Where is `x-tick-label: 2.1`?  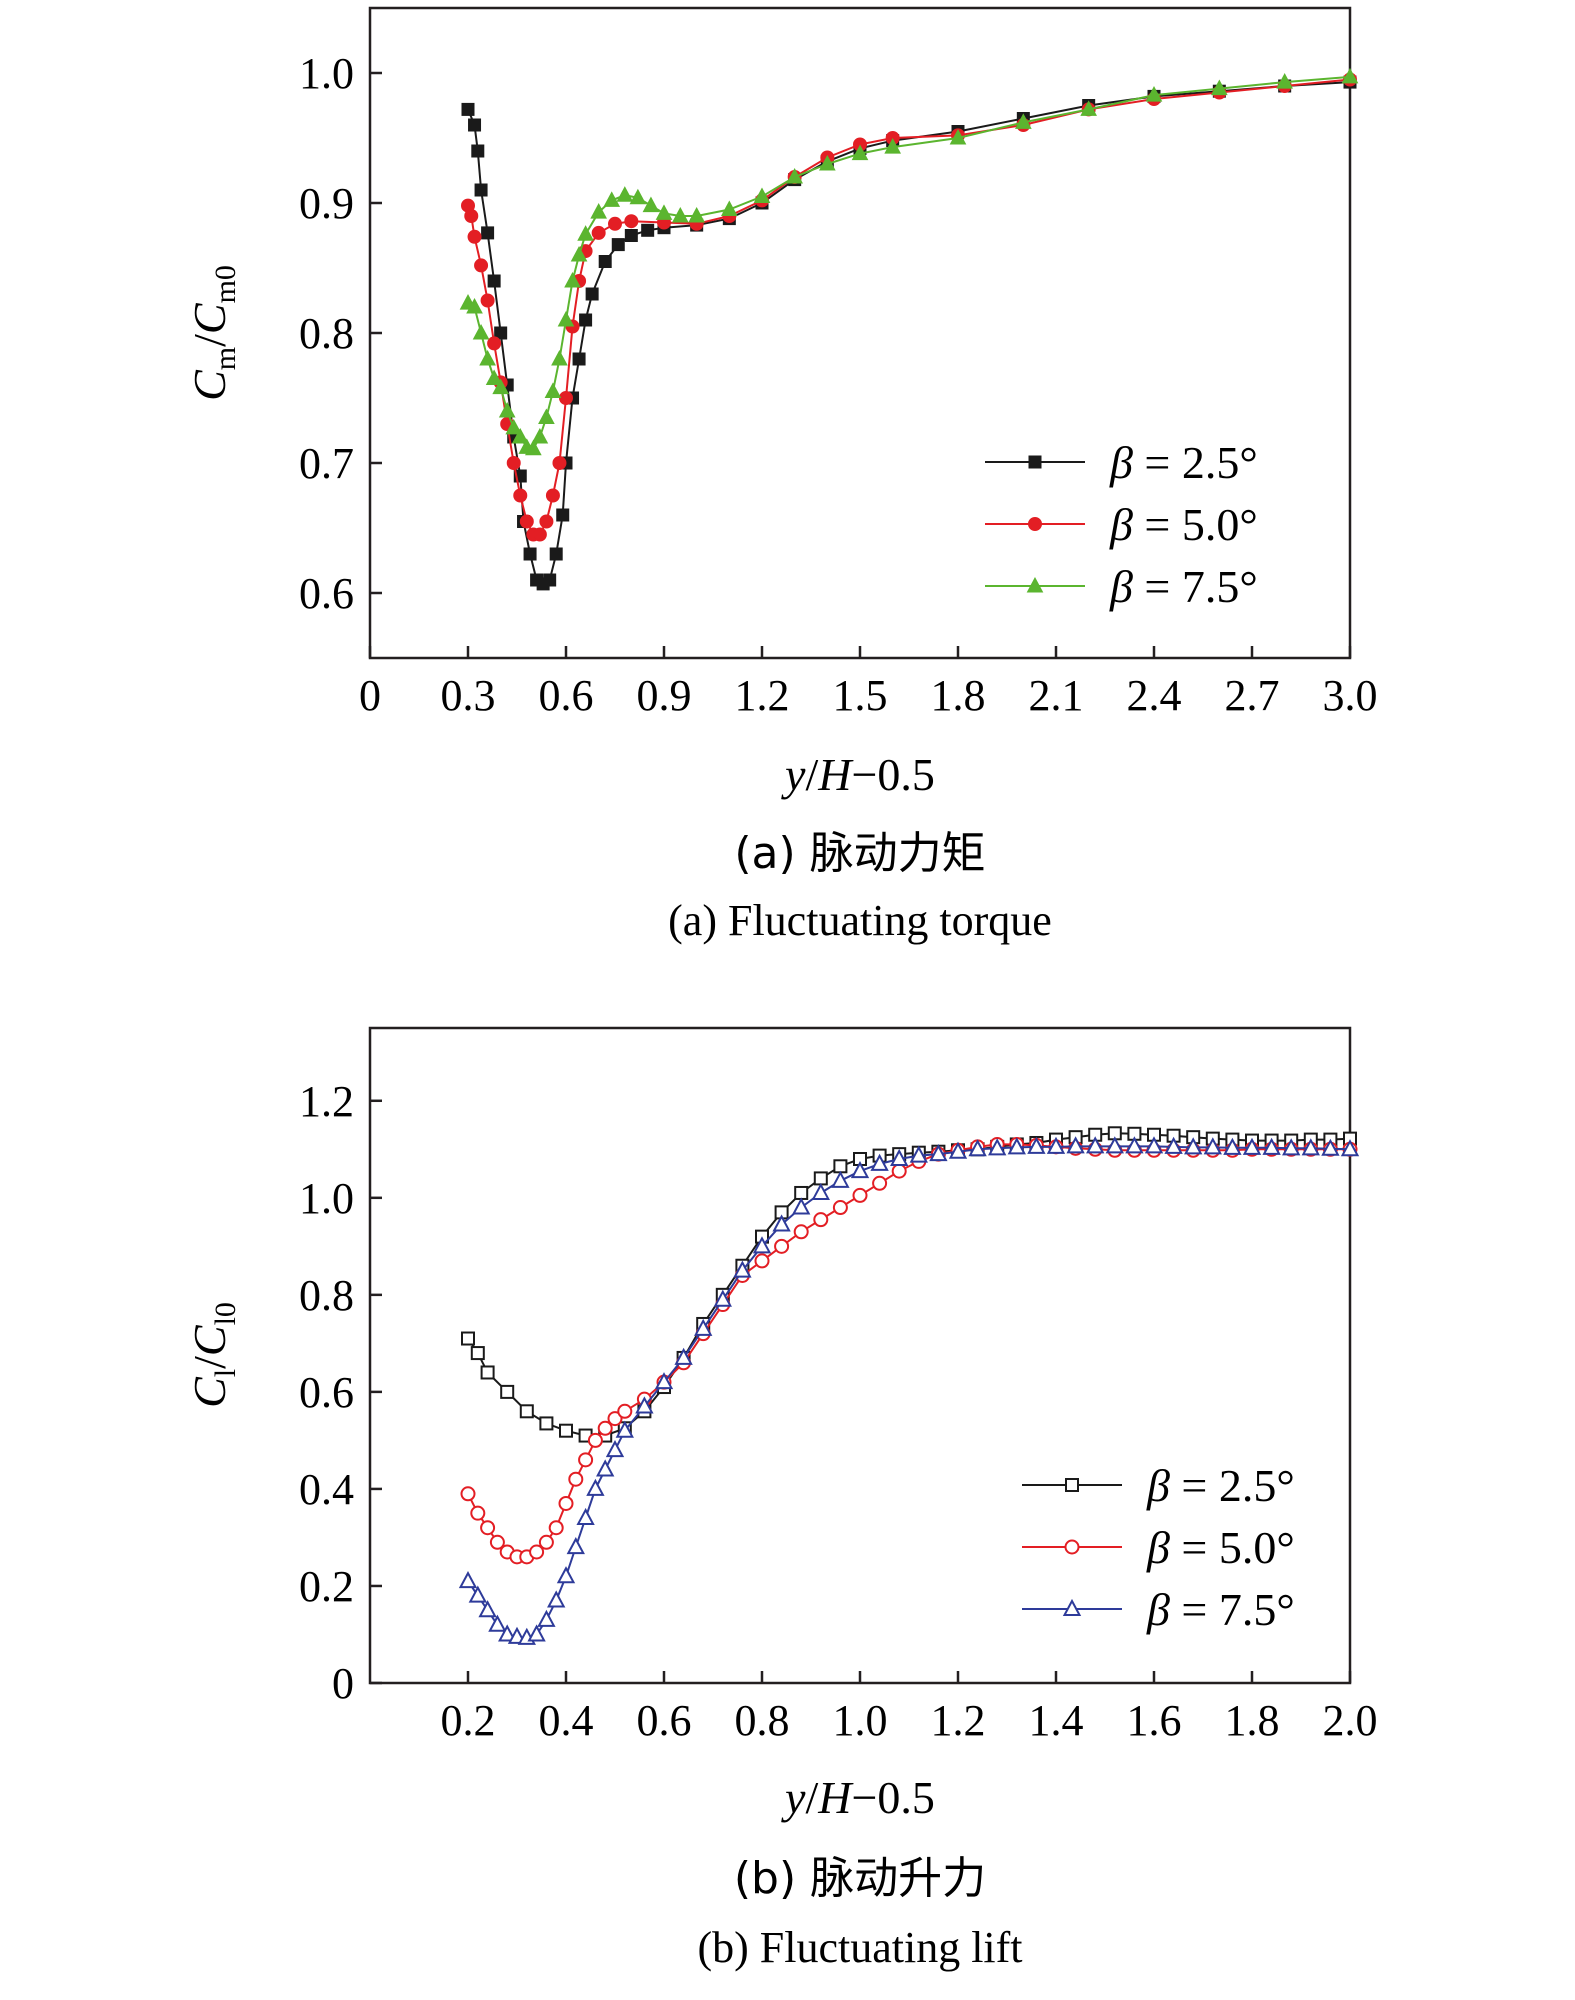 x-tick-label: 2.1 is located at coordinates (1056, 695).